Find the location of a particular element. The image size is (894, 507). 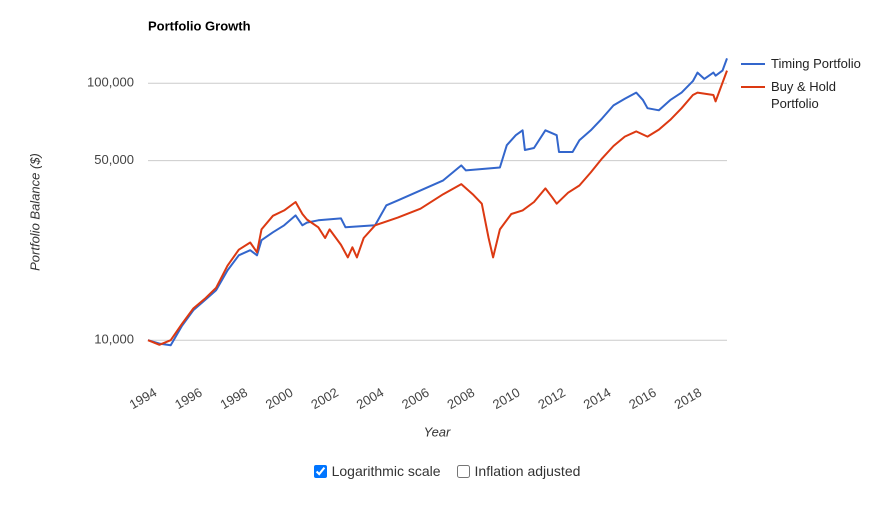

checkbox-control: Inflation adjusted is located at coordinates (518, 471).